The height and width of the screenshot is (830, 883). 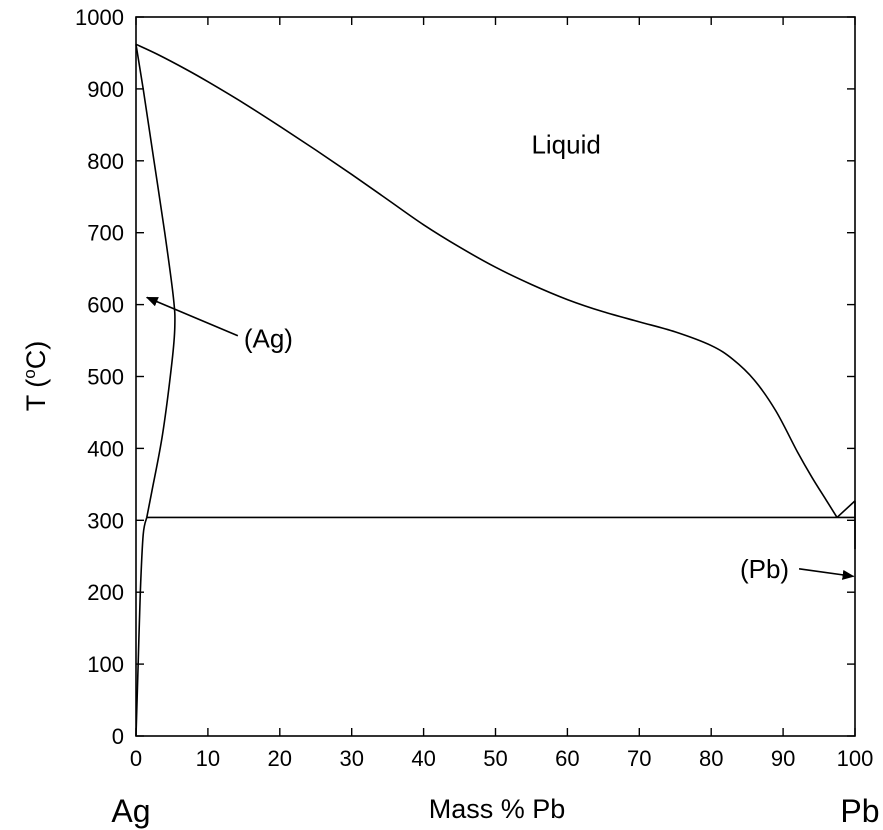 I want to click on solidus-line, so click(x=155, y=281).